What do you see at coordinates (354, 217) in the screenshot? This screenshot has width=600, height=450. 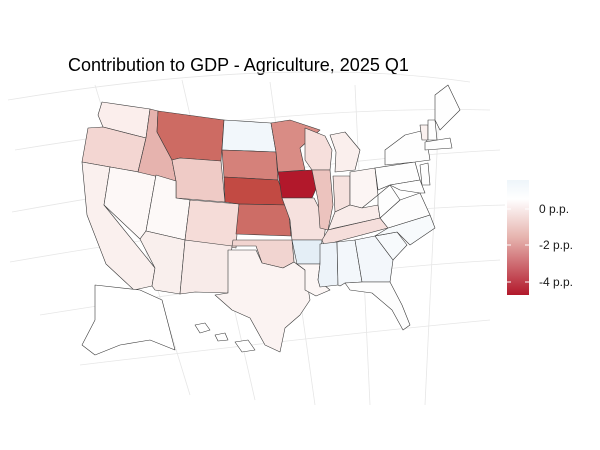 I see `state-KY` at bounding box center [354, 217].